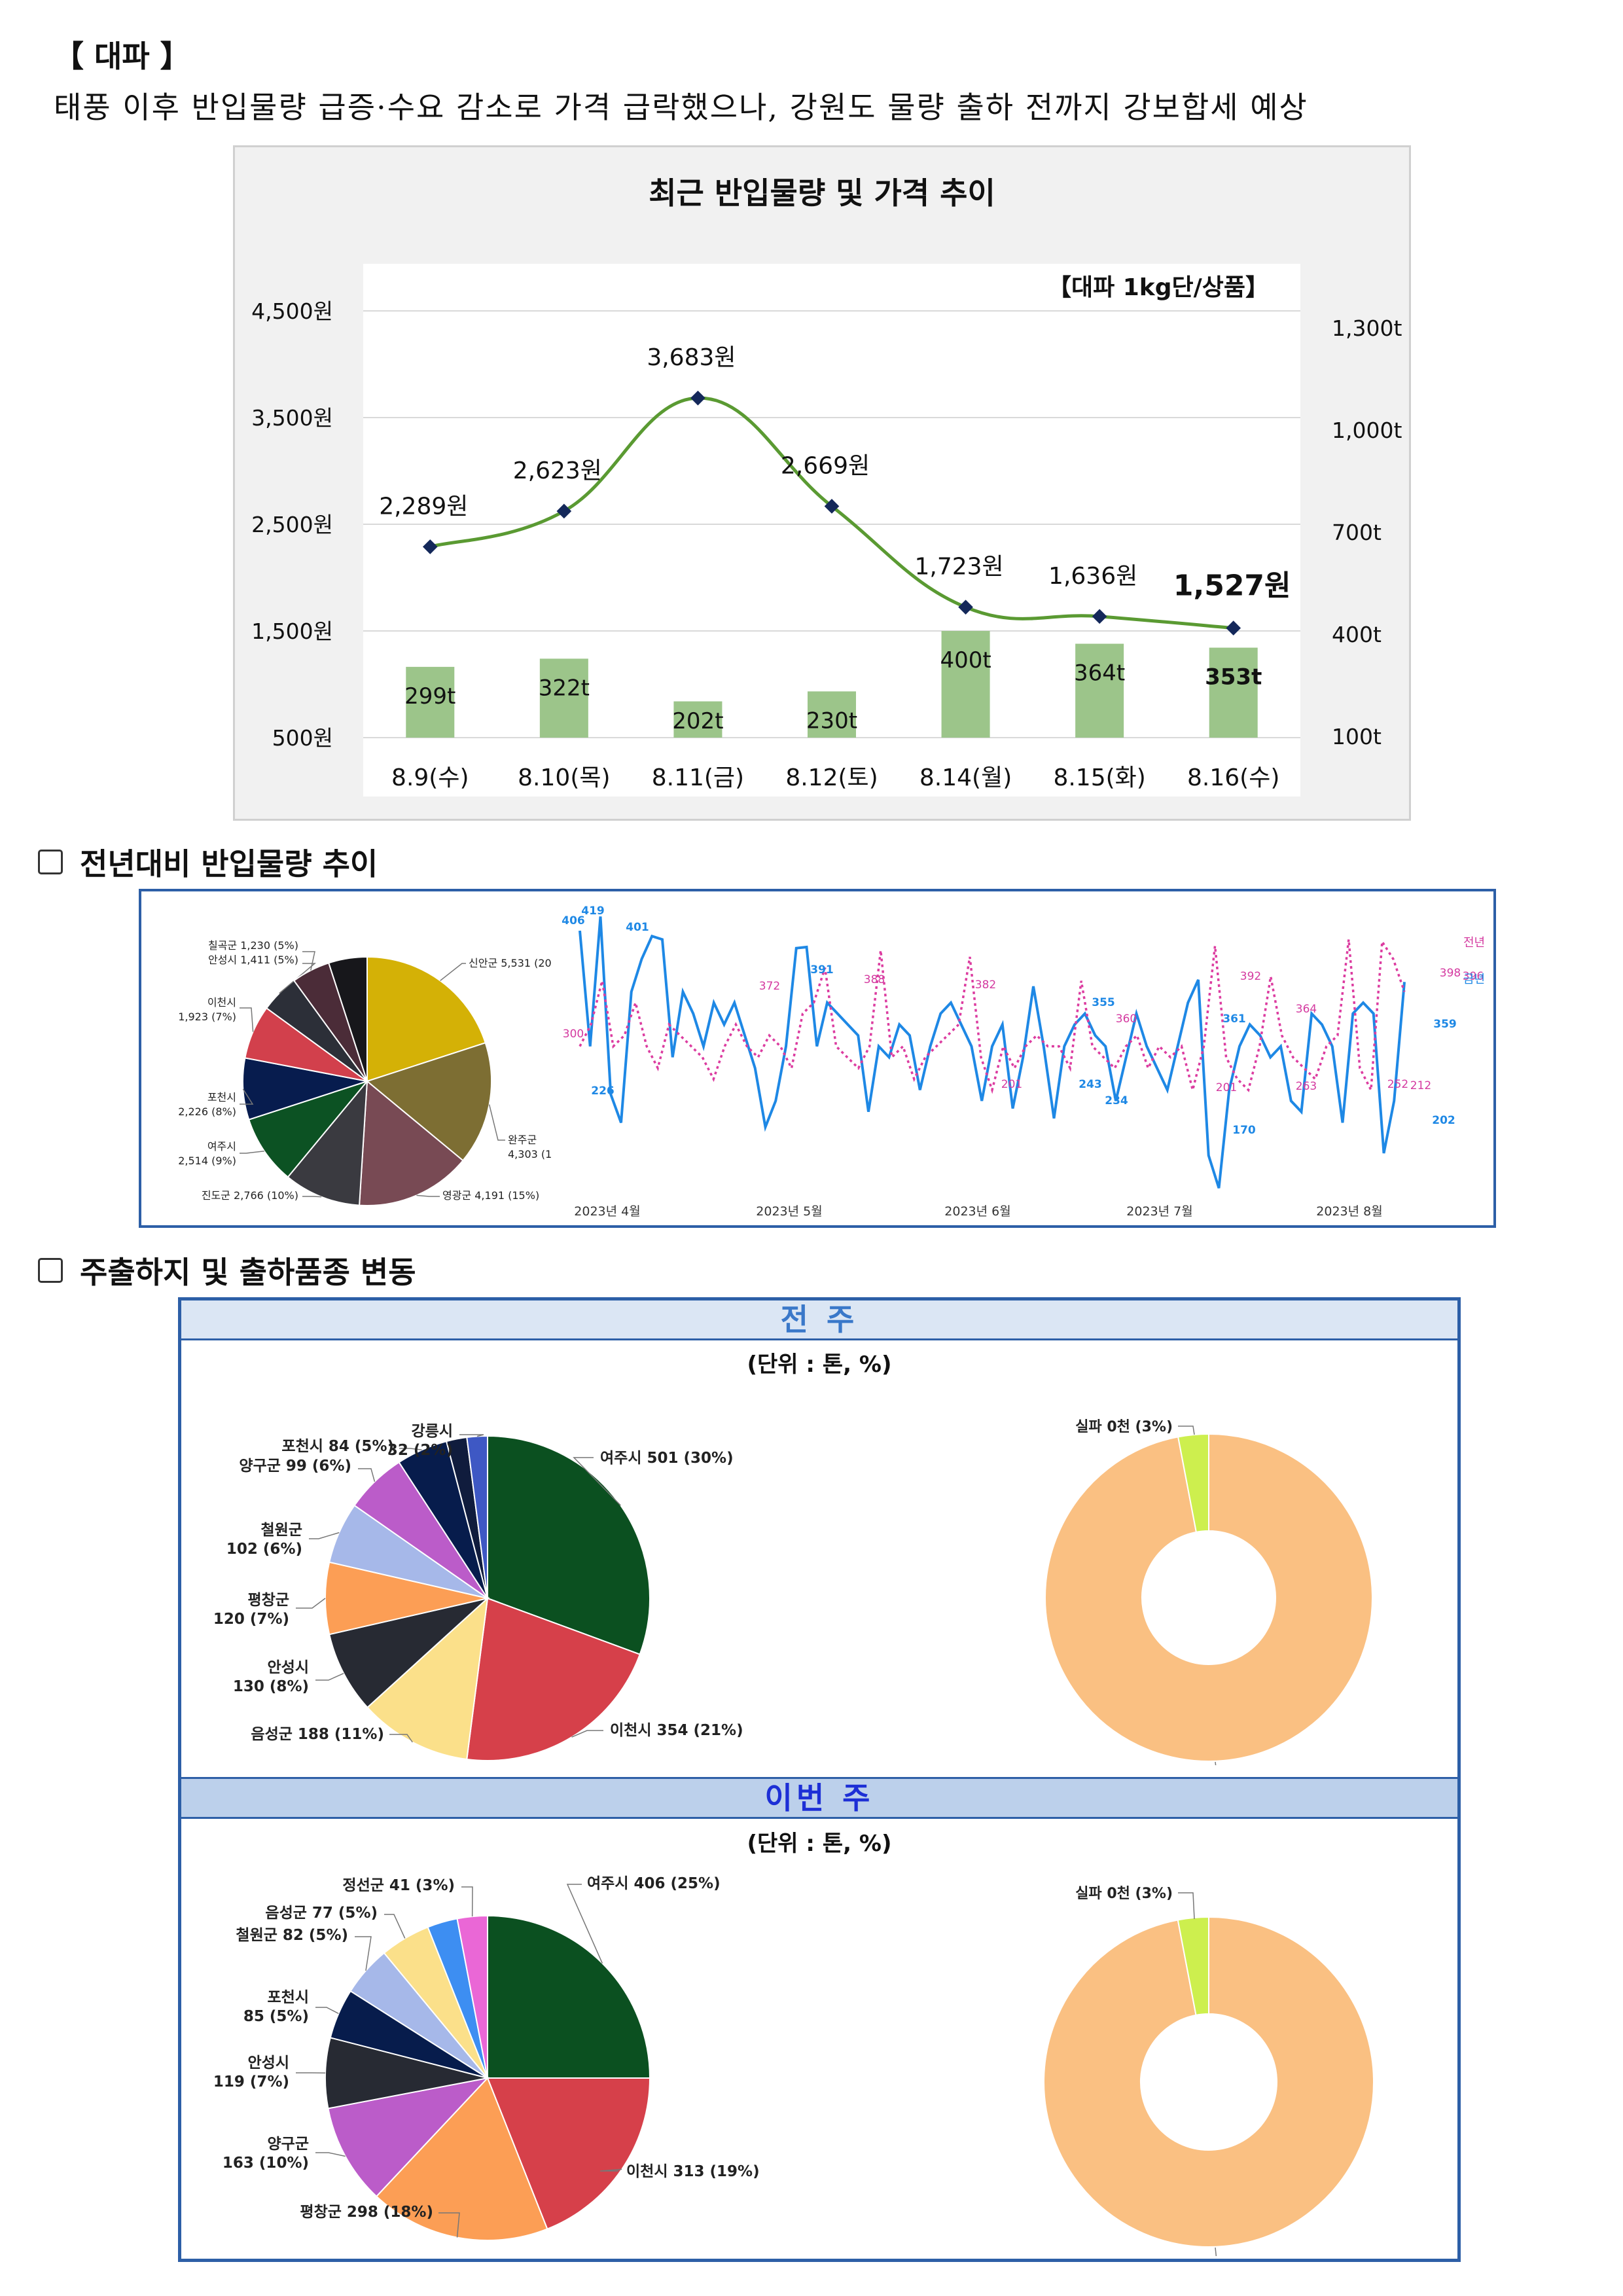 This screenshot has width=1623, height=2296. Describe the element at coordinates (693, 2171) in the screenshot. I see `slice-label: 이천시 313 (19%)` at that location.